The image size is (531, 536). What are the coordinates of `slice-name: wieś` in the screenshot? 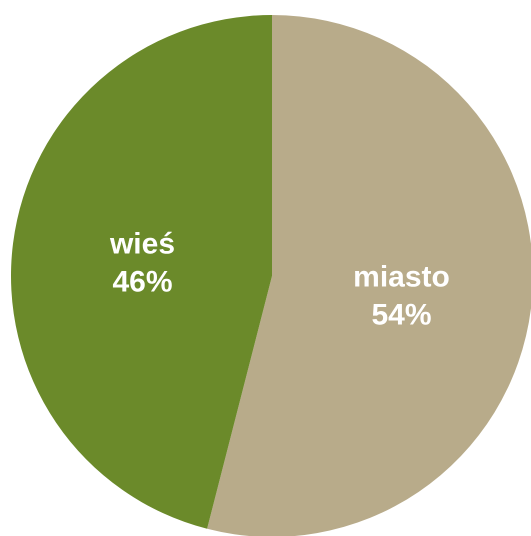 It's located at (142, 244).